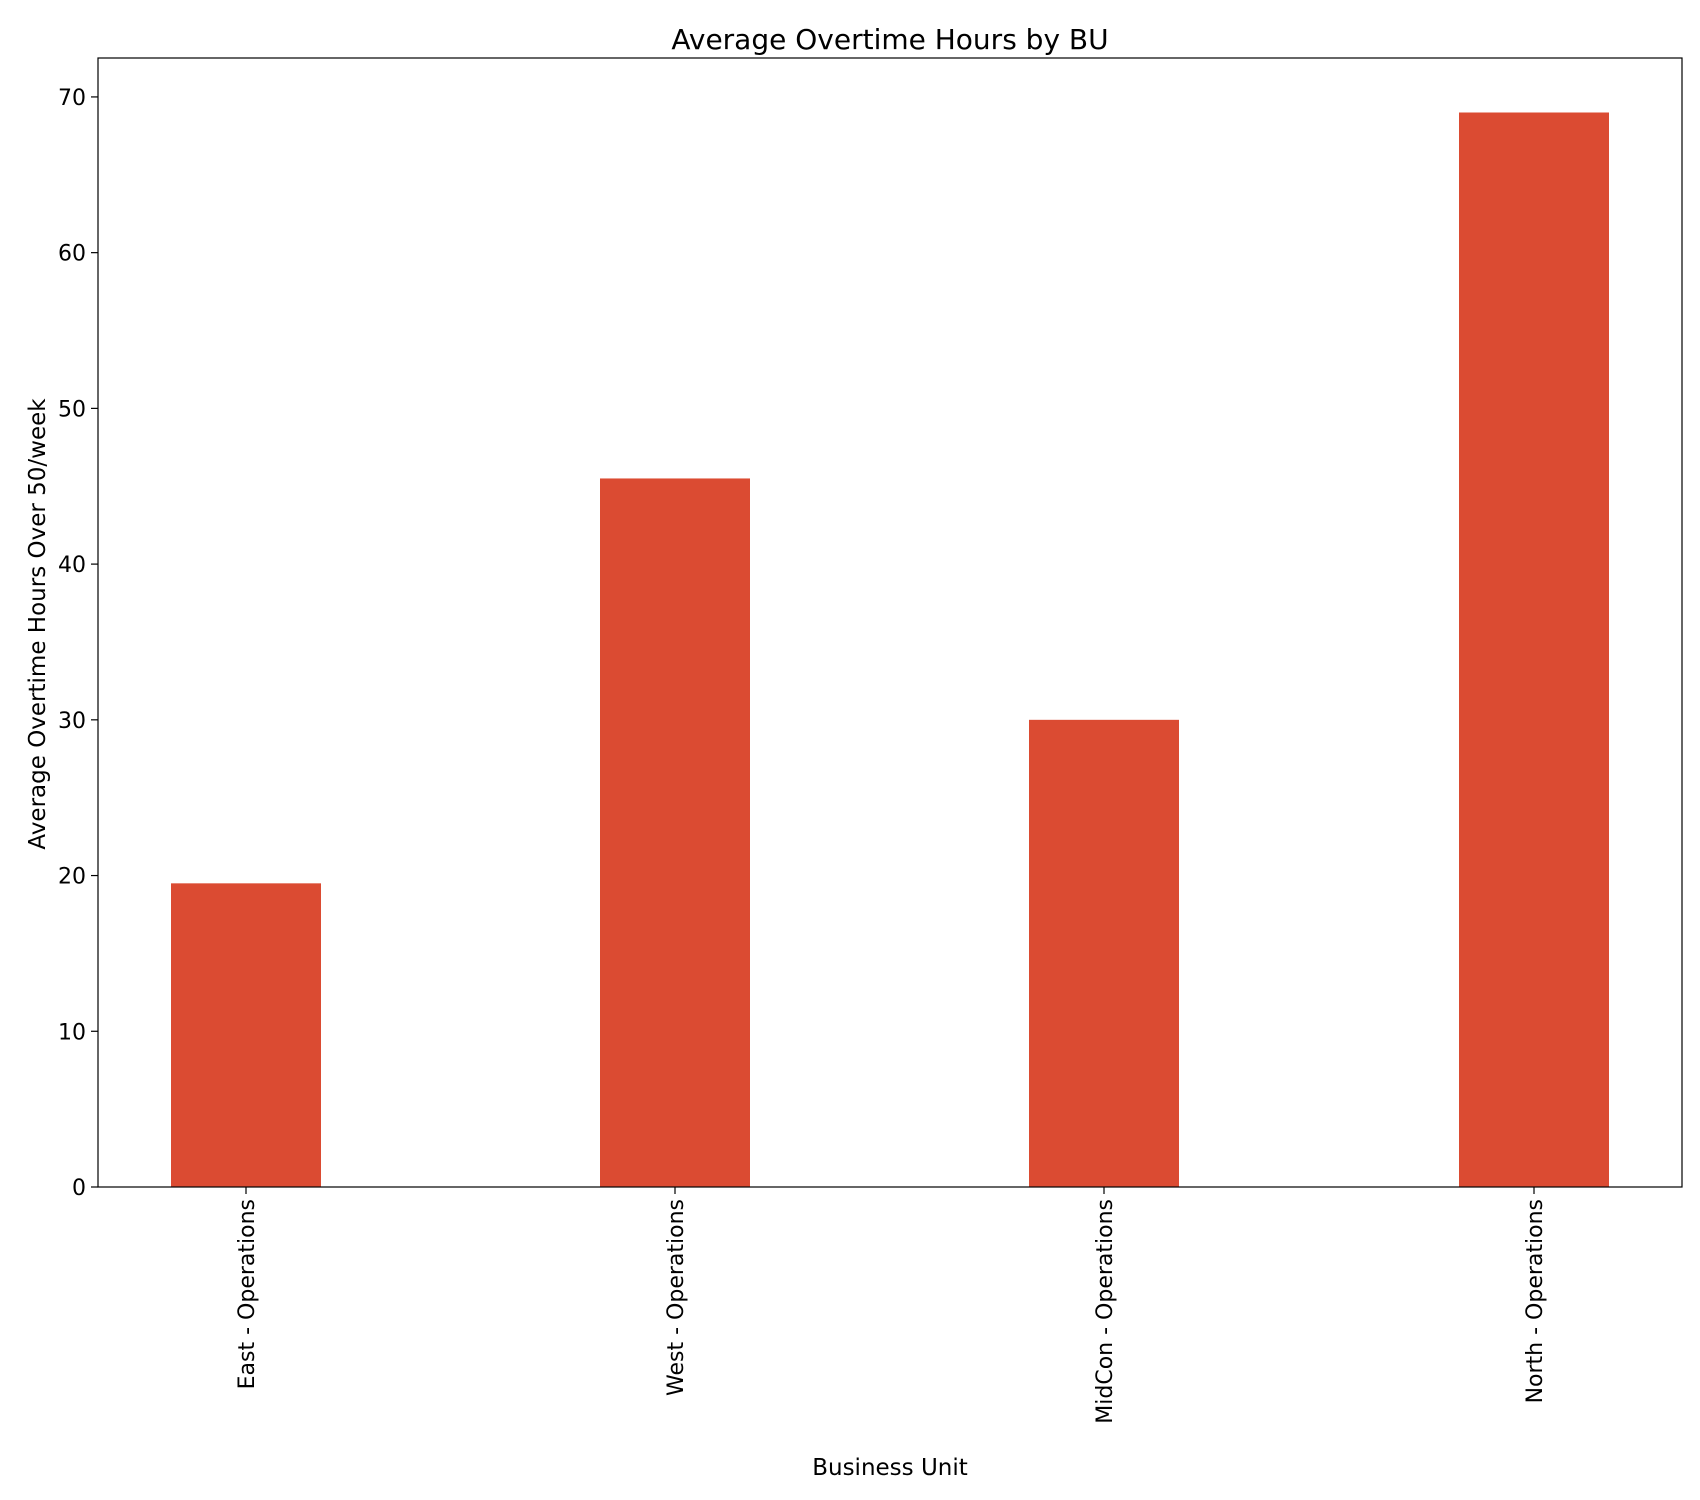 The width and height of the screenshot is (1700, 1500). Describe the element at coordinates (1105, 1311) in the screenshot. I see `x-tick-label: MidCon - Operations` at that location.